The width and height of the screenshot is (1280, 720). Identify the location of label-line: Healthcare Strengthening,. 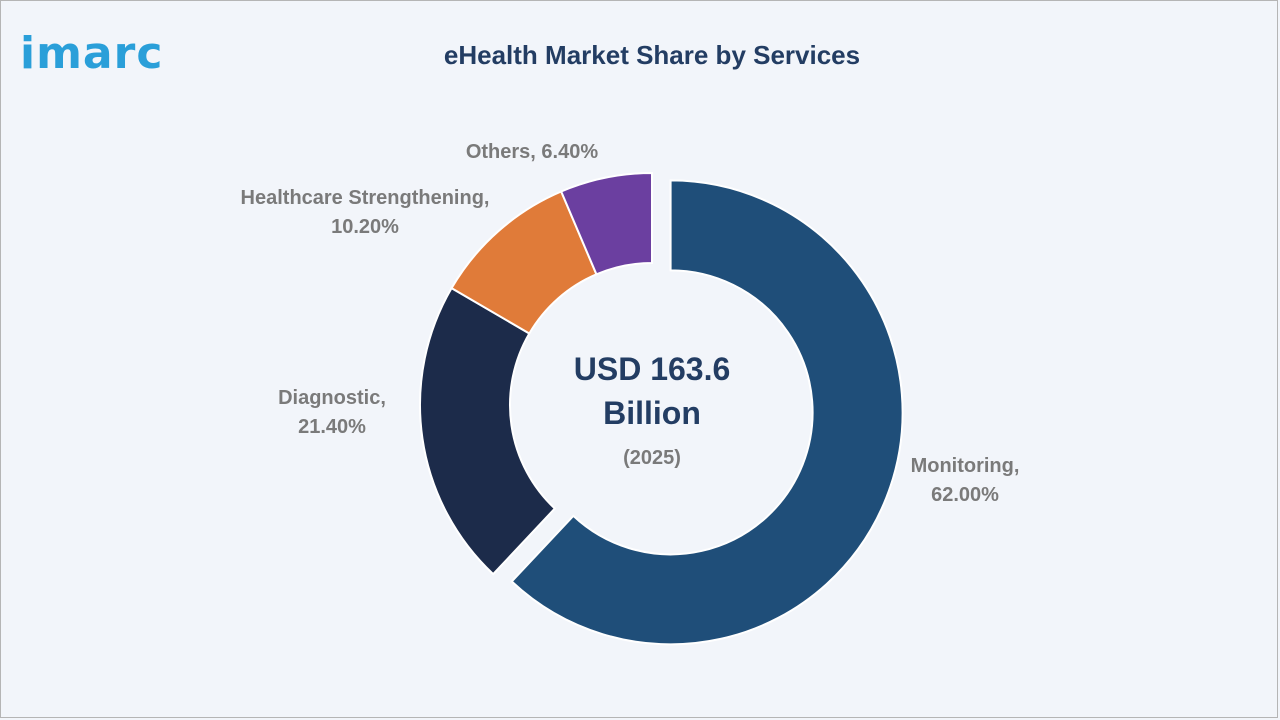
(365, 198).